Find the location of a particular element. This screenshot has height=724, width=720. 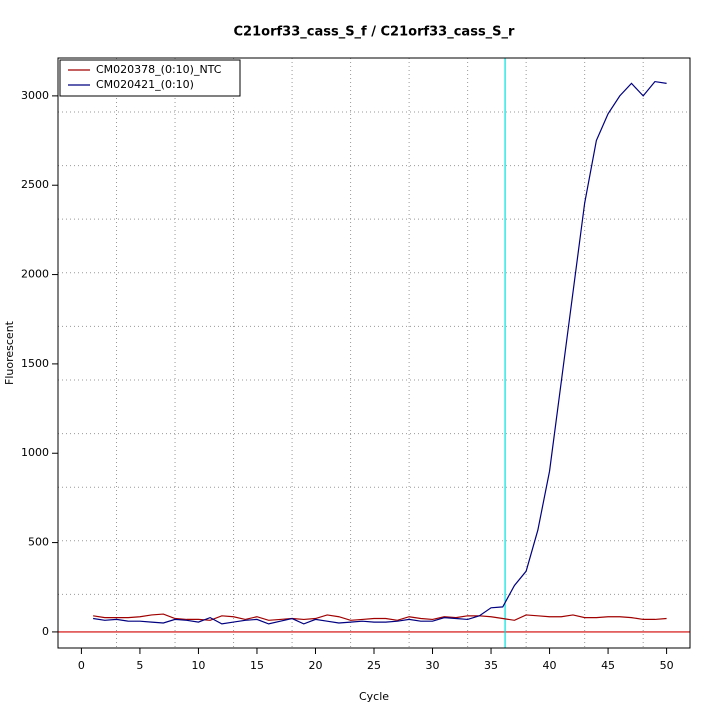

x-tick-label: 45 is located at coordinates (608, 665).